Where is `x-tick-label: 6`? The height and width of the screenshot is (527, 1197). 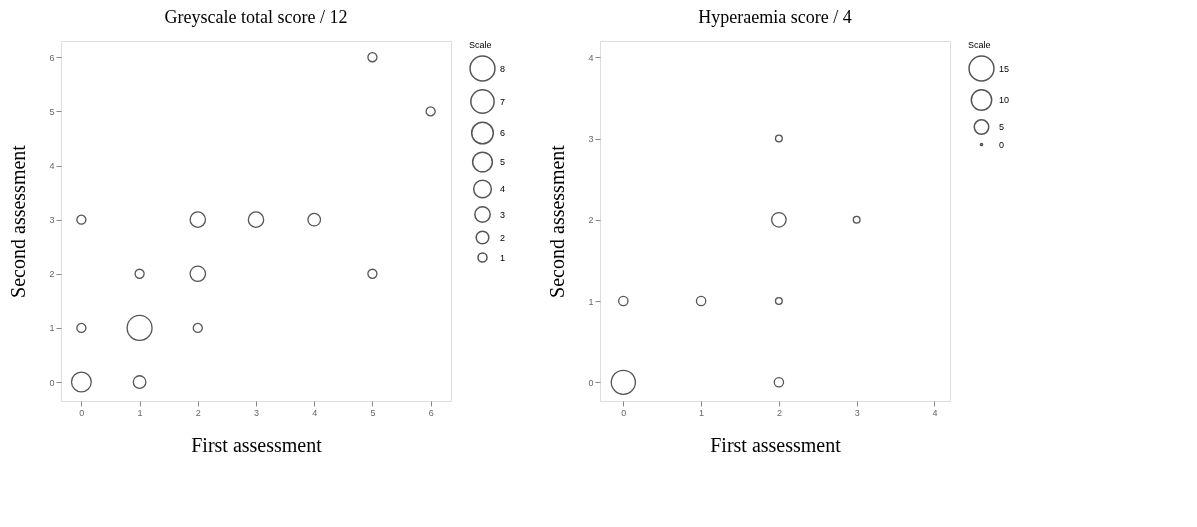 x-tick-label: 6 is located at coordinates (431, 412).